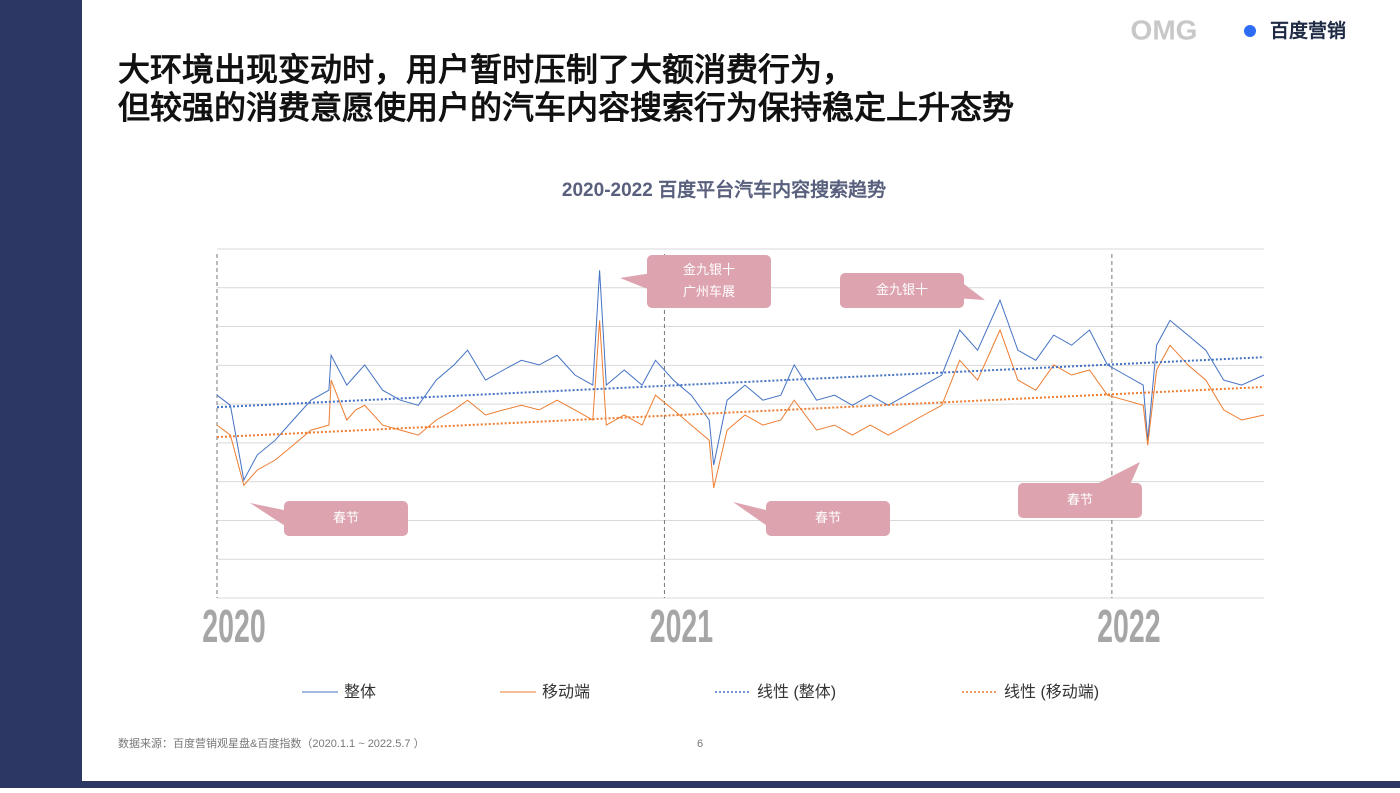 The height and width of the screenshot is (793, 1400). What do you see at coordinates (796, 692) in the screenshot?
I see `legend-label: 线性 (整体)` at bounding box center [796, 692].